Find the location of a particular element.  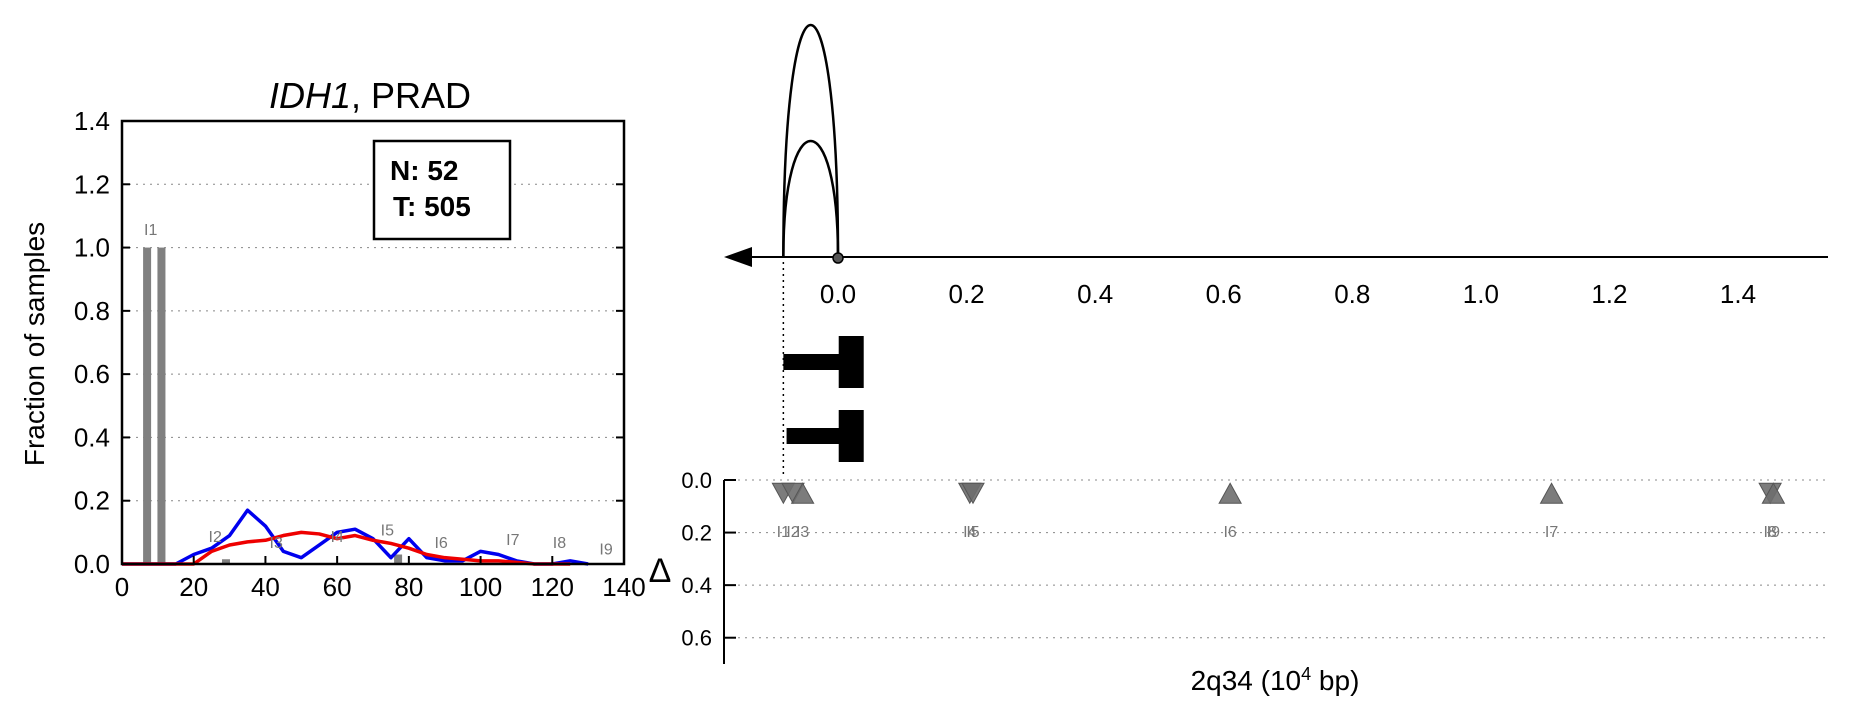

left-intron-label: I9 is located at coordinates (605, 550).